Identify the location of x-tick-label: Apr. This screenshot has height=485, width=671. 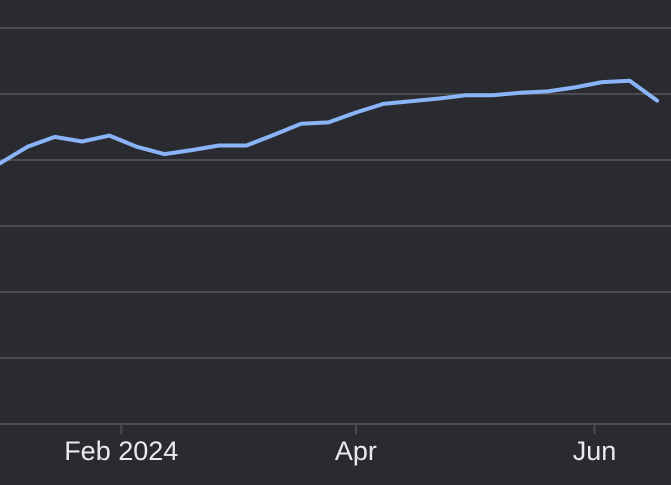
(356, 451).